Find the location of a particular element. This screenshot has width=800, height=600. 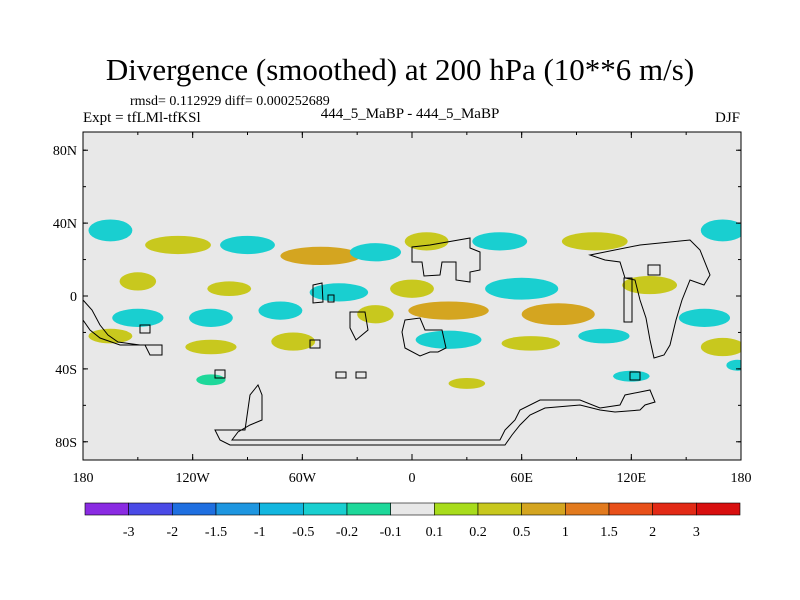

colorbar-label-9: 0.5 is located at coordinates (522, 532).